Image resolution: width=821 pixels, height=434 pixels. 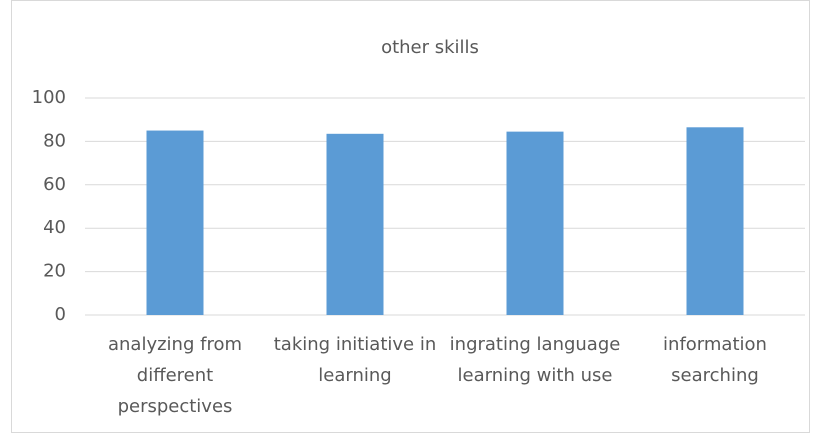 I want to click on y-tick-label: 60, so click(x=54, y=184).